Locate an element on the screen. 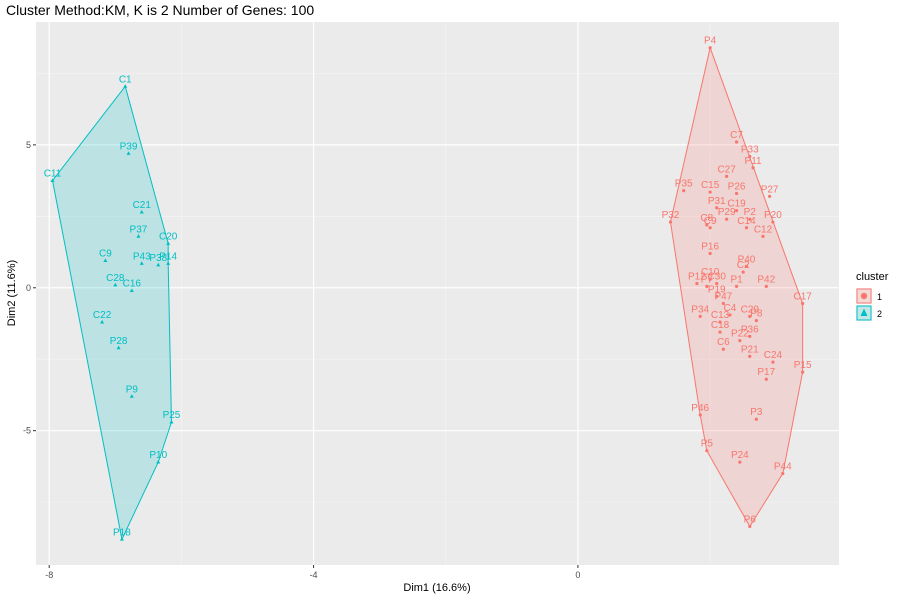 The height and width of the screenshot is (600, 900). cluster-2-hull is located at coordinates (111, 313).